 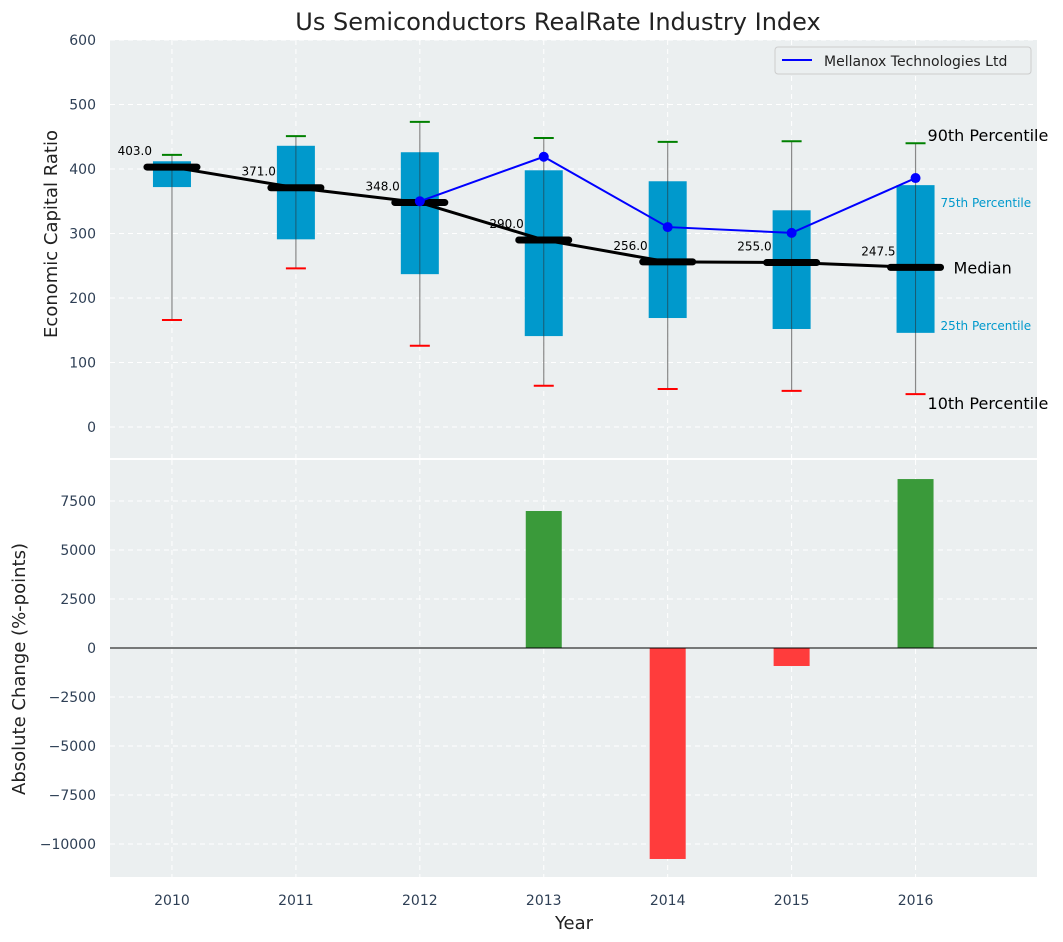 What do you see at coordinates (82, 41) in the screenshot?
I see `y-tick-label: 600` at bounding box center [82, 41].